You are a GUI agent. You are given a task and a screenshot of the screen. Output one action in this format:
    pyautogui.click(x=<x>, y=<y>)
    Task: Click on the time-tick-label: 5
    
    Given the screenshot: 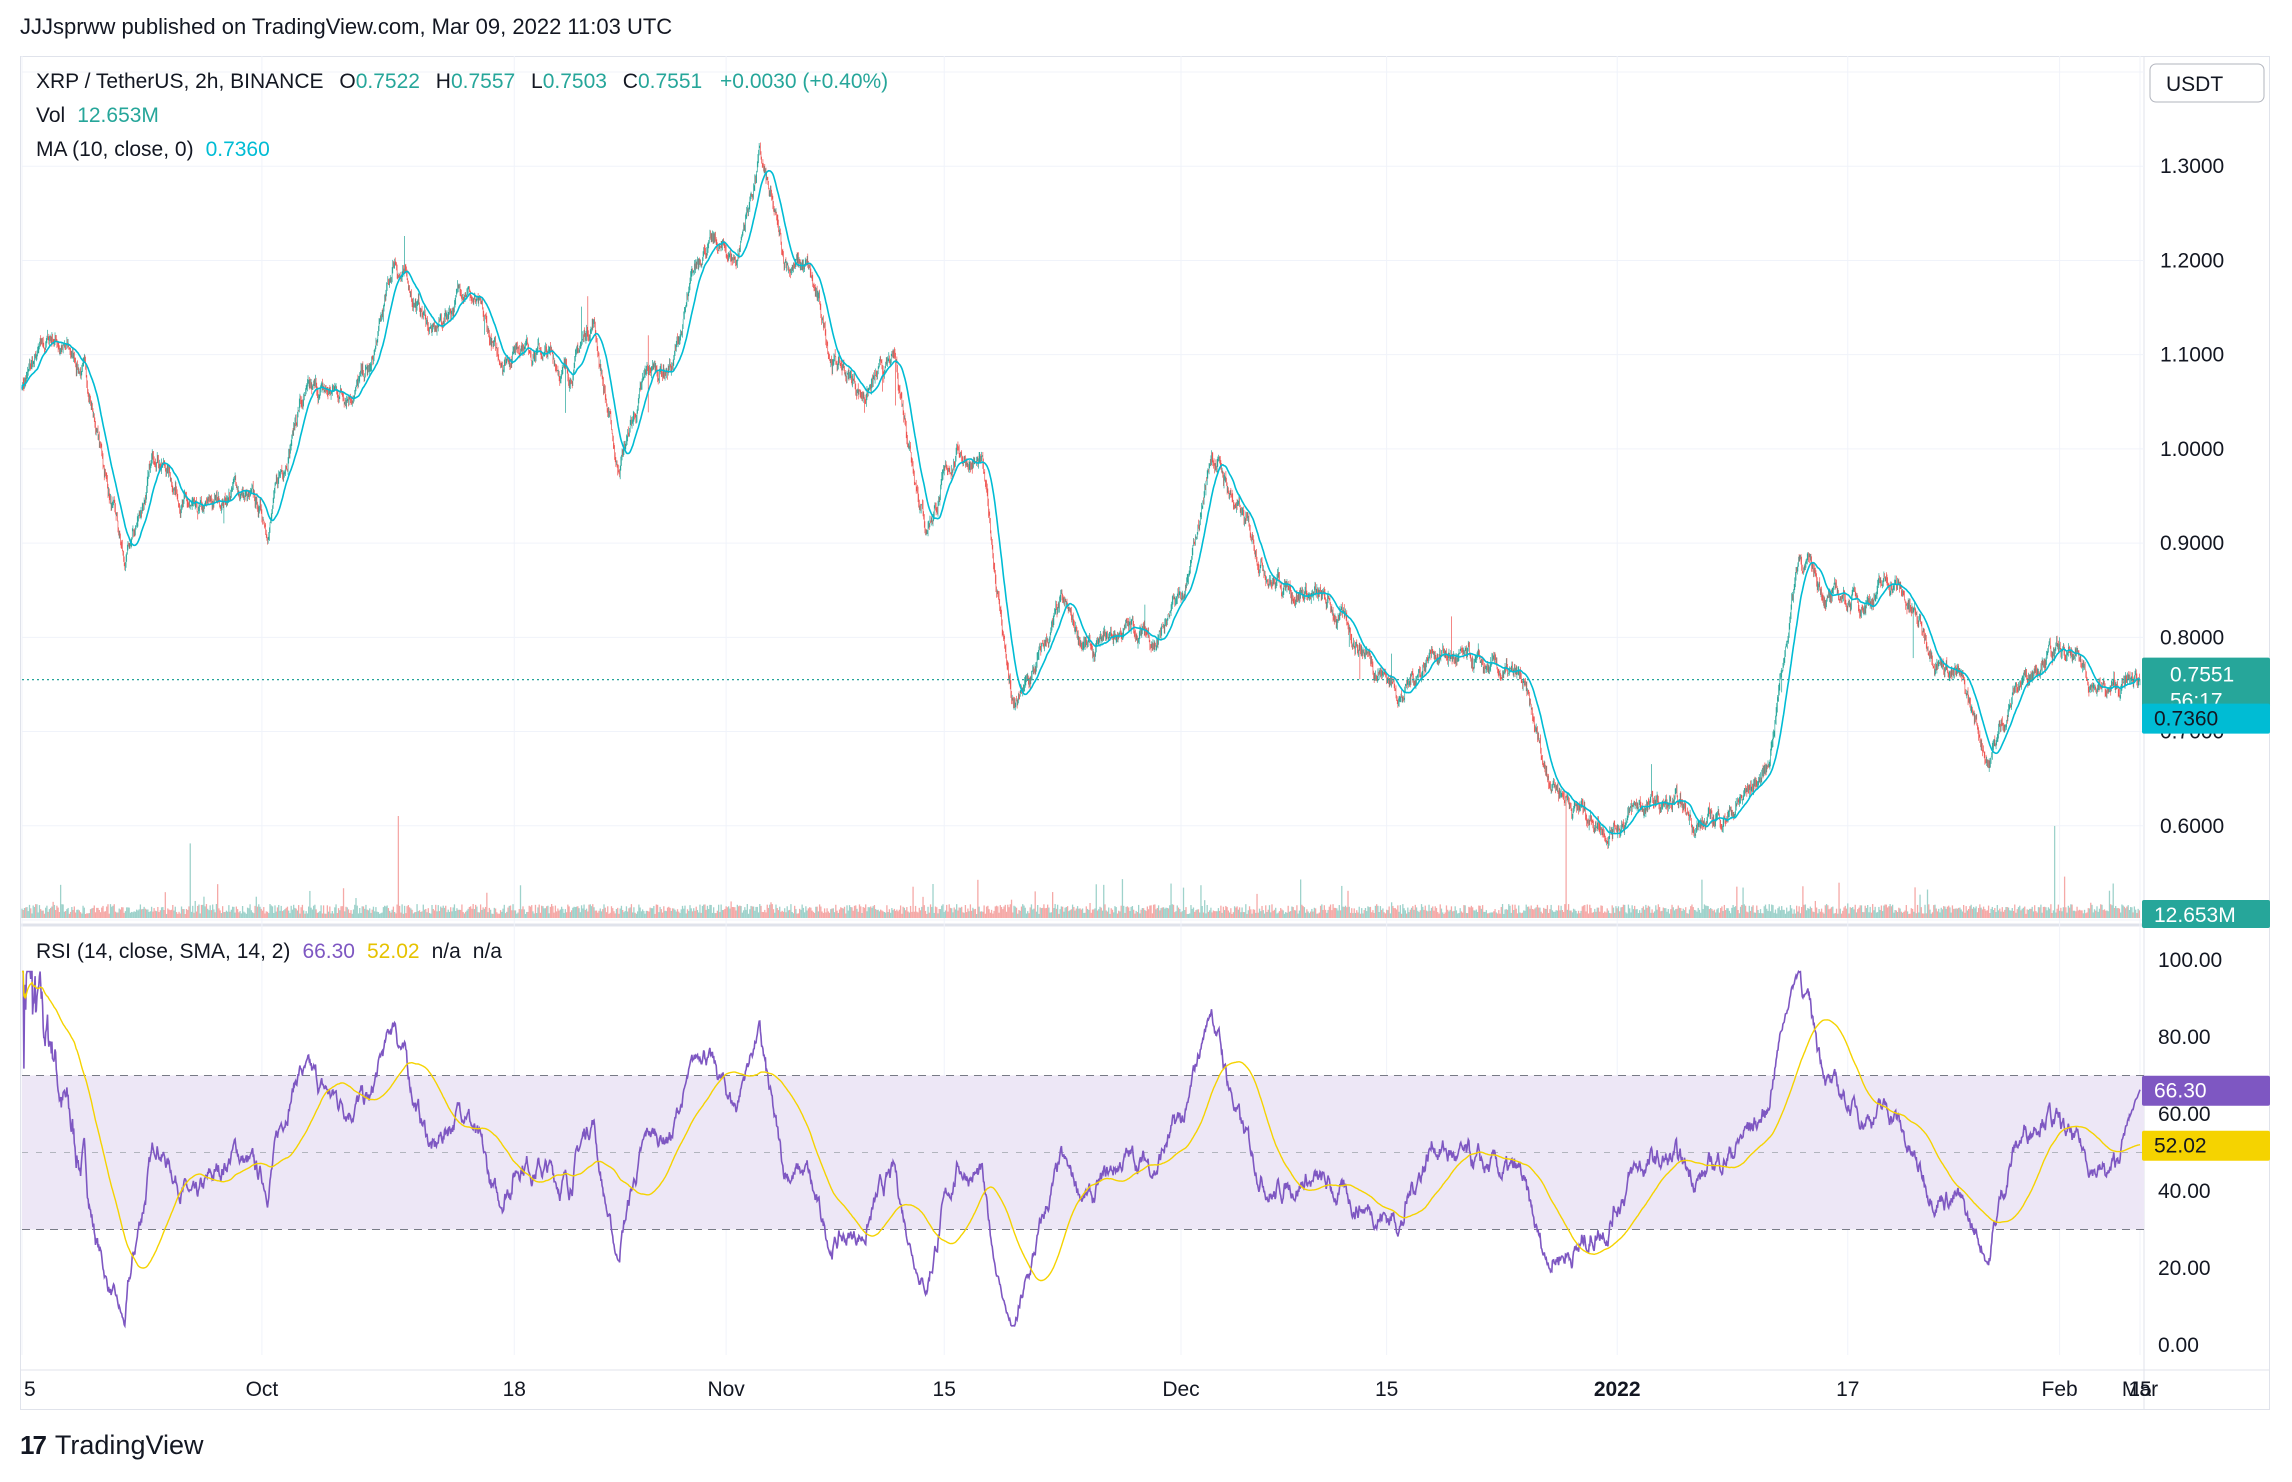 What is the action you would take?
    pyautogui.click(x=30, y=1389)
    